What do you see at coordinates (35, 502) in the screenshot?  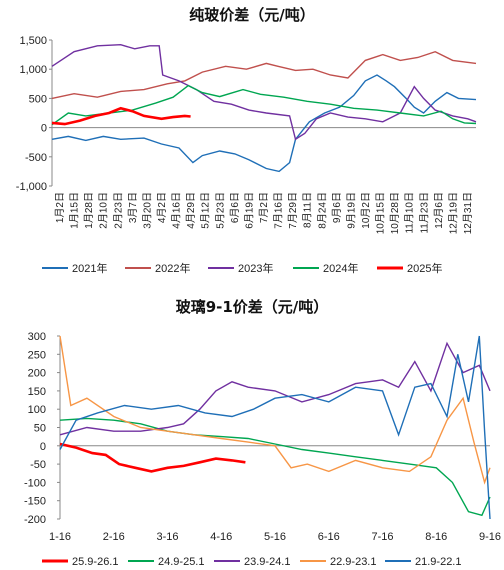 I see `chart-2-y-tick-label: -150` at bounding box center [35, 502].